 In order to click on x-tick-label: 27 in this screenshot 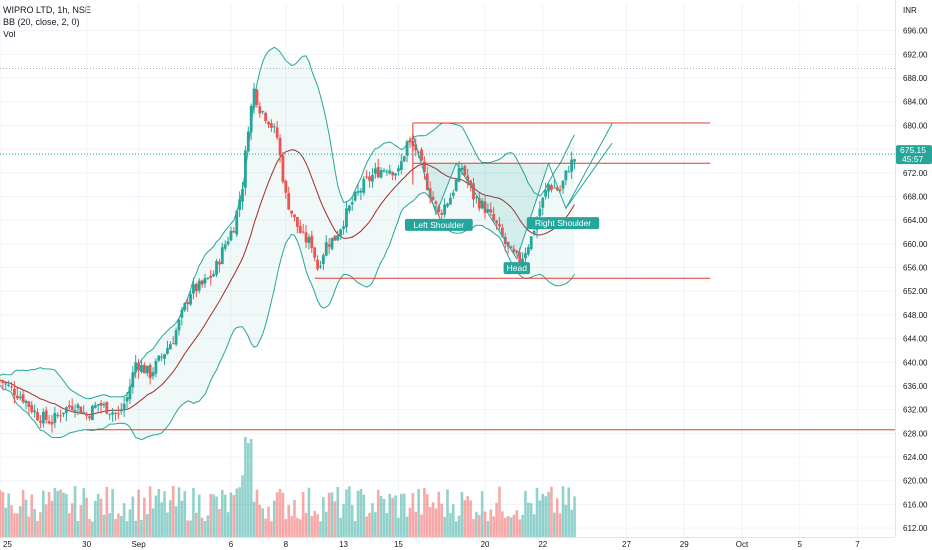, I will do `click(626, 544)`.